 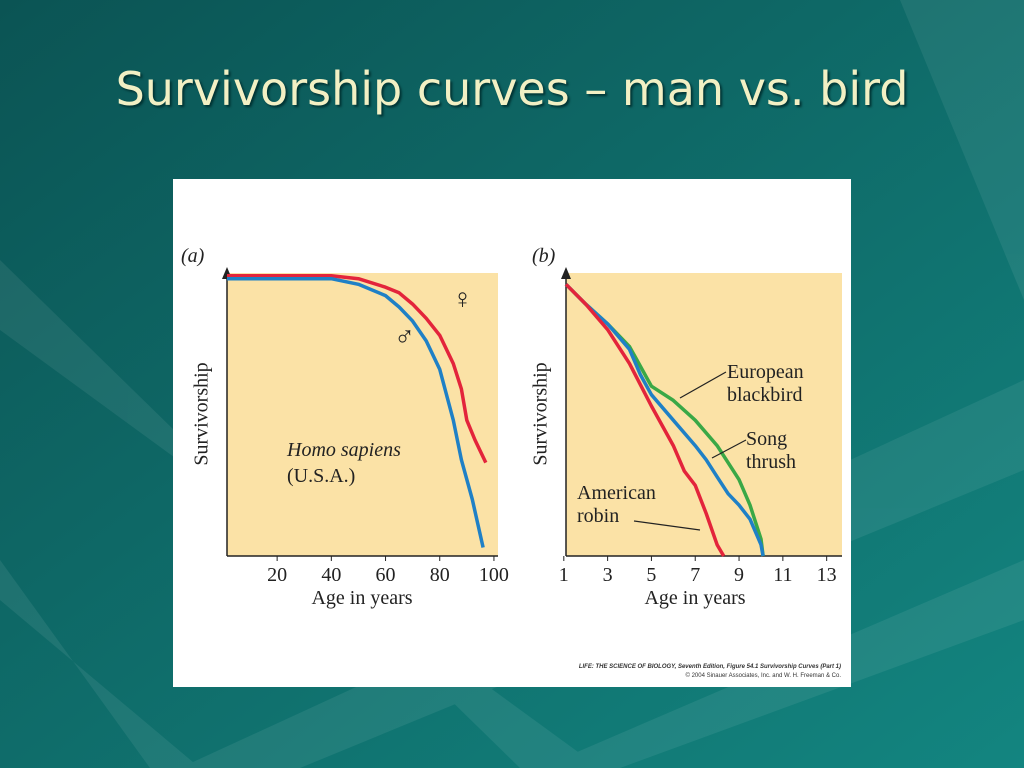 What do you see at coordinates (564, 575) in the screenshot?
I see `x-tick-label: 1` at bounding box center [564, 575].